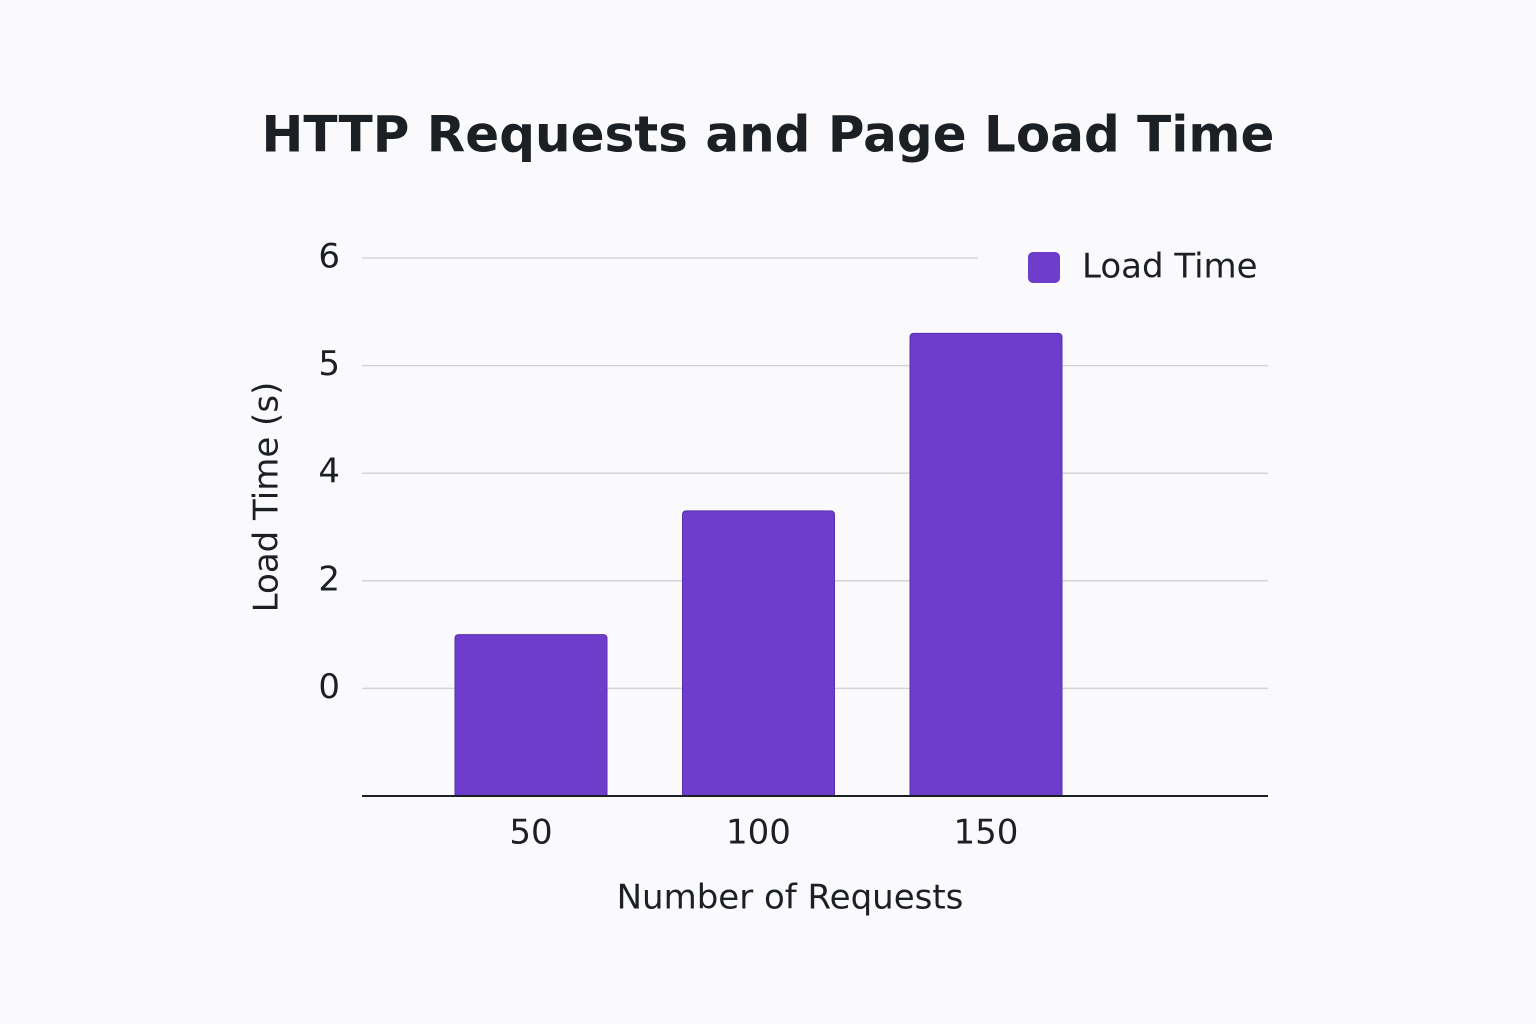 The image size is (1536, 1024). Describe the element at coordinates (768, 135) in the screenshot. I see `chart-title: HTTP Requests and Page Load Time` at that location.